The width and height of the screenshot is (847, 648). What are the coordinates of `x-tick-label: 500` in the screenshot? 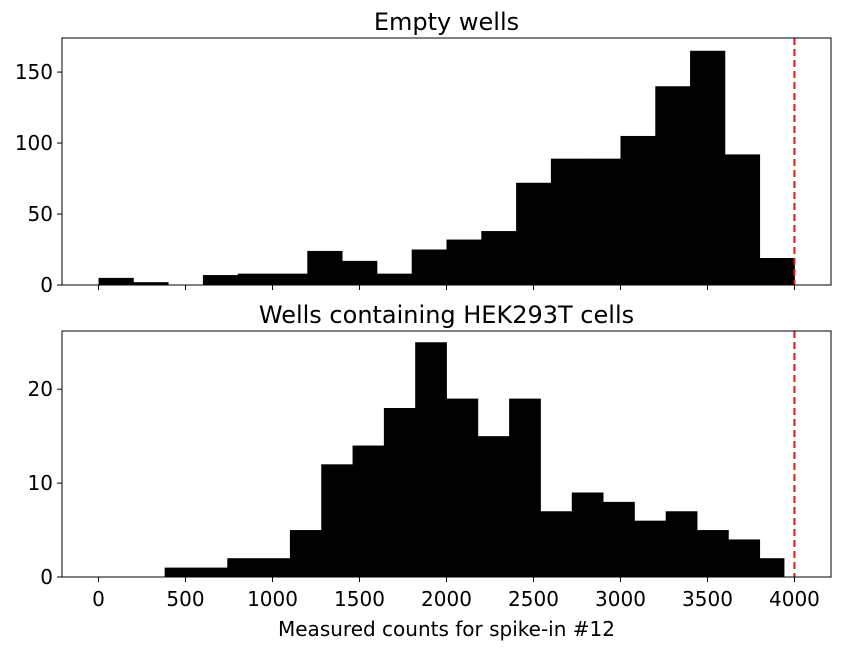 It's located at (185, 599).